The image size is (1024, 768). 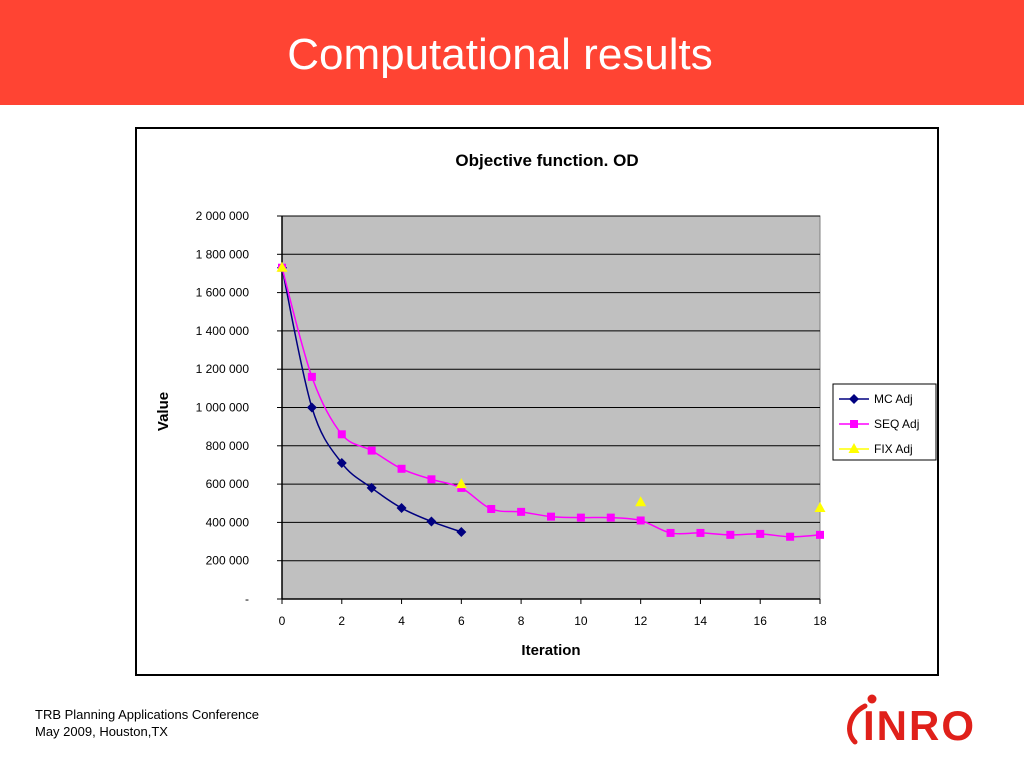 What do you see at coordinates (401, 621) in the screenshot?
I see `x-tick-label: 4` at bounding box center [401, 621].